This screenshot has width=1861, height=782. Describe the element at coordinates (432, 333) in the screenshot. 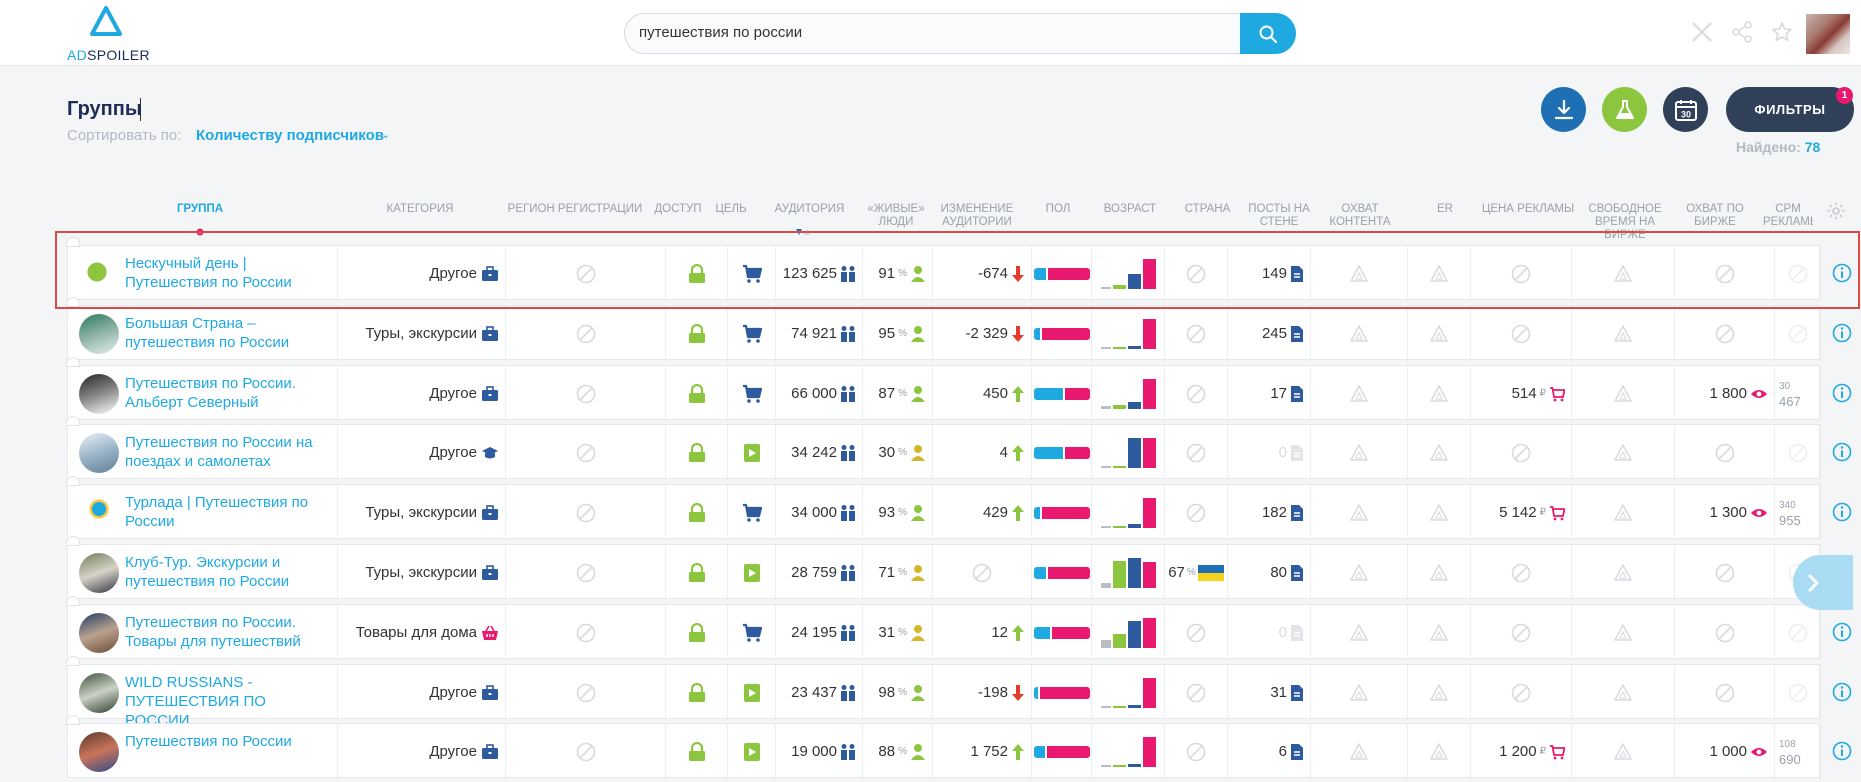

I see `category: Туры, экскурсии` at that location.